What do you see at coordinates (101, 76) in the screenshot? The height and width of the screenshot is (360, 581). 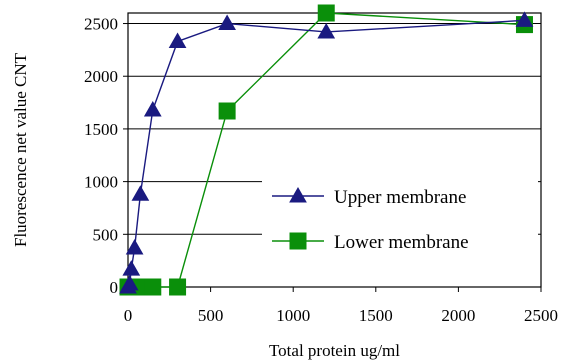 I see `y-tick-label-2000: 2000` at bounding box center [101, 76].